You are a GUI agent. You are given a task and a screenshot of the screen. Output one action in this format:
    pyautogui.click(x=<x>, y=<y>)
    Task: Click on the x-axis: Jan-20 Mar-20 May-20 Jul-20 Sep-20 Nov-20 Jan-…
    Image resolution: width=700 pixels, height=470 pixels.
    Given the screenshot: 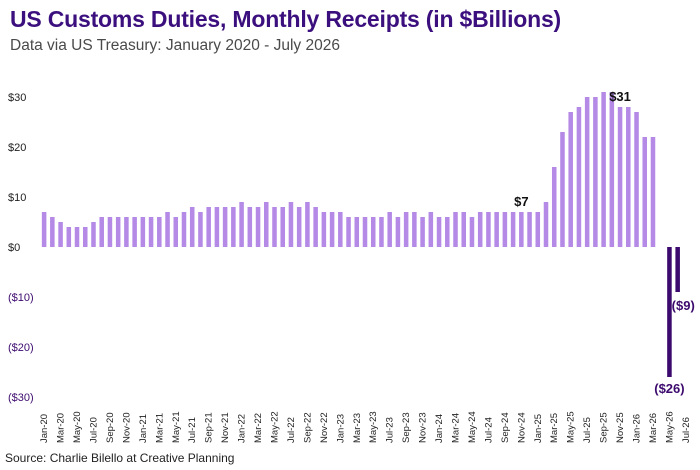 What is the action you would take?
    pyautogui.click(x=365, y=427)
    